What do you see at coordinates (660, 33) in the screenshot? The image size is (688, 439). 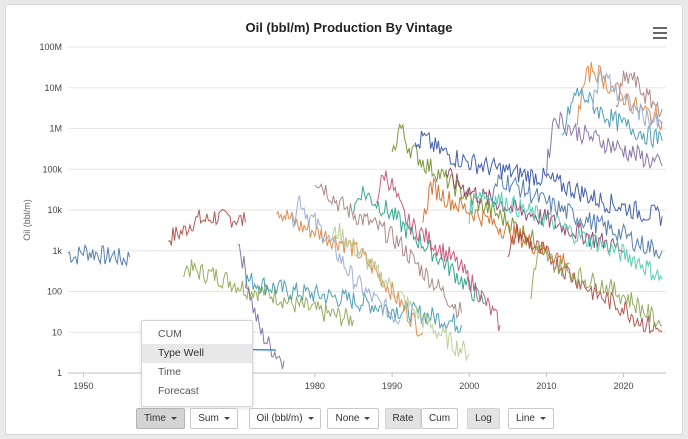 I see `hamburger-menu-icon` at bounding box center [660, 33].